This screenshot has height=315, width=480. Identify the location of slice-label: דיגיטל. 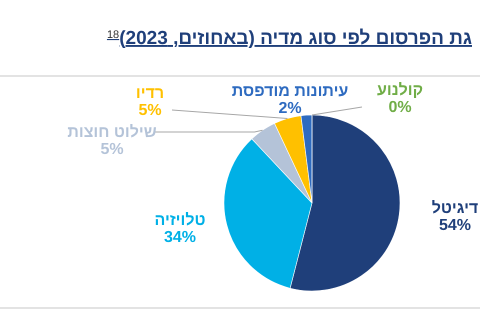
(455, 208).